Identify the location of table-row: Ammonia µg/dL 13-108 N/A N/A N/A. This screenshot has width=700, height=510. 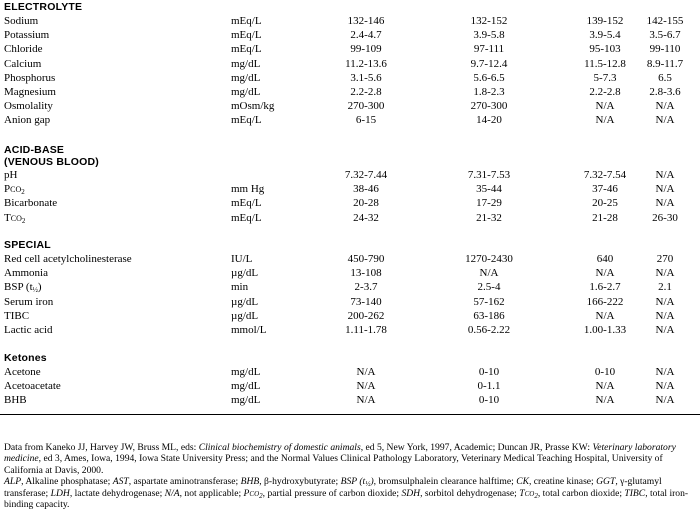
(350, 273).